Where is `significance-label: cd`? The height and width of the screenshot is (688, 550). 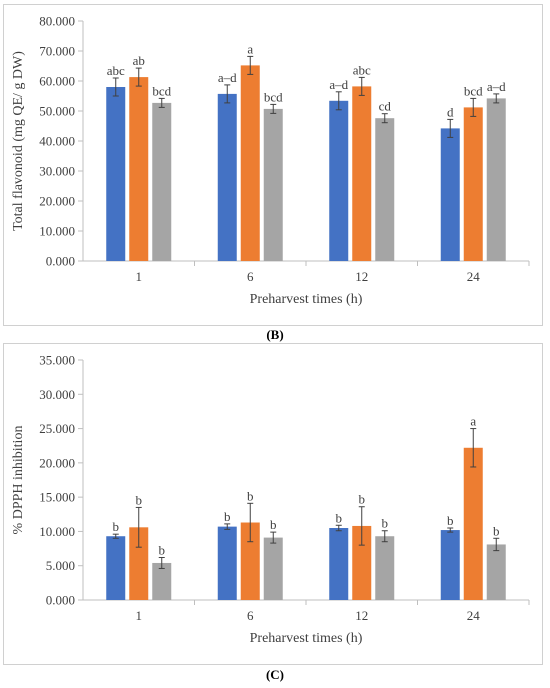
significance-label: cd is located at coordinates (385, 106).